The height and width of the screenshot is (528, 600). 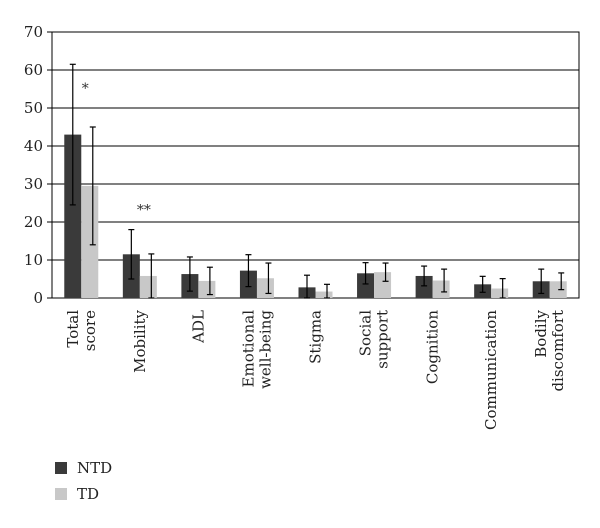 What do you see at coordinates (541, 333) in the screenshot?
I see `category-label: Bodily` at bounding box center [541, 333].